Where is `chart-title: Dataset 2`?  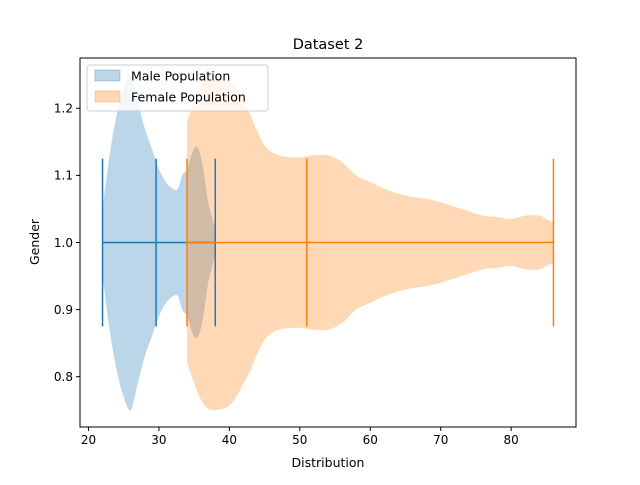 chart-title: Dataset 2 is located at coordinates (328, 45).